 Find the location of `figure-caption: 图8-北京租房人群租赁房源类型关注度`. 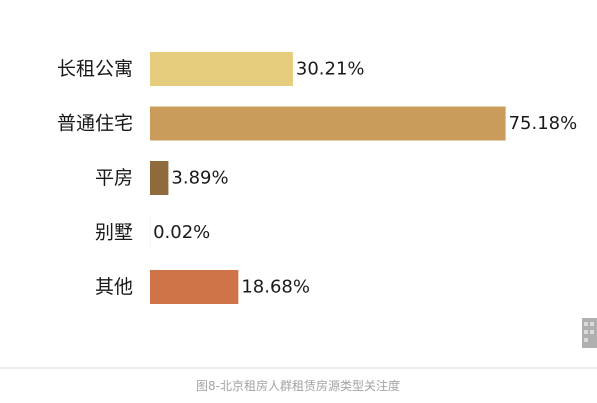

figure-caption: 图8-北京租房人群租赁房源类型关注度 is located at coordinates (298, 385).